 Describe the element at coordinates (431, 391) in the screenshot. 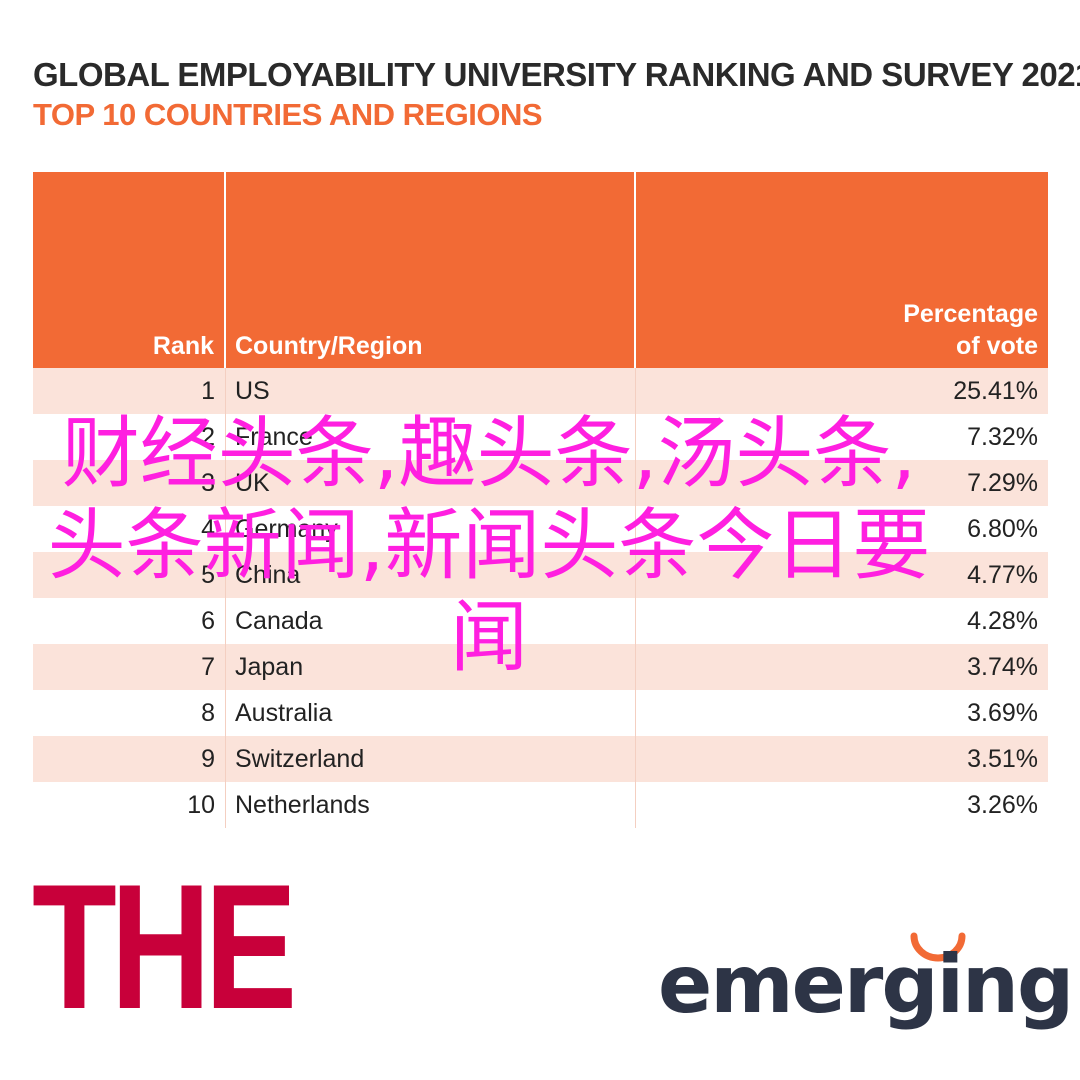

I see `country-cell: US` at that location.